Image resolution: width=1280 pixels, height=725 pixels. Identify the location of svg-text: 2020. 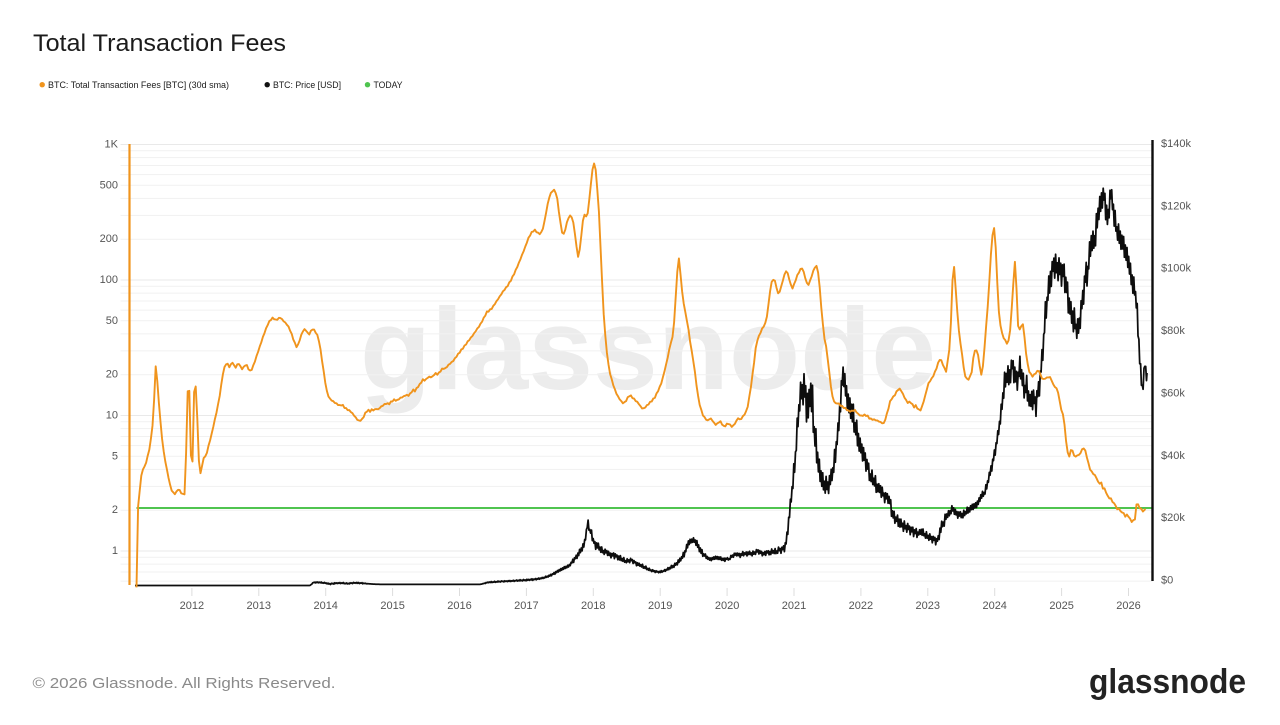
(727, 606).